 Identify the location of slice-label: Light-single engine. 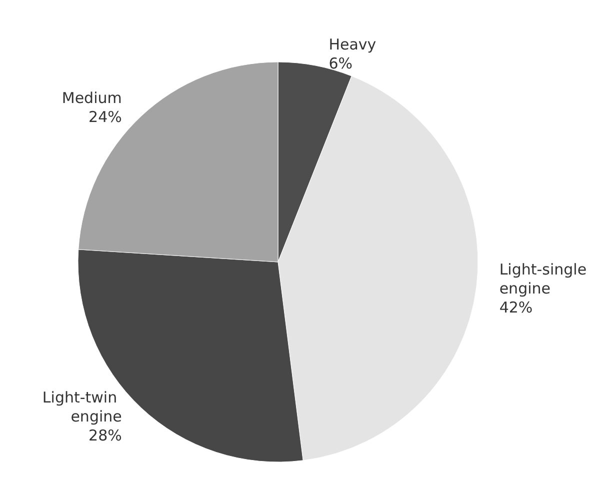
(545, 279).